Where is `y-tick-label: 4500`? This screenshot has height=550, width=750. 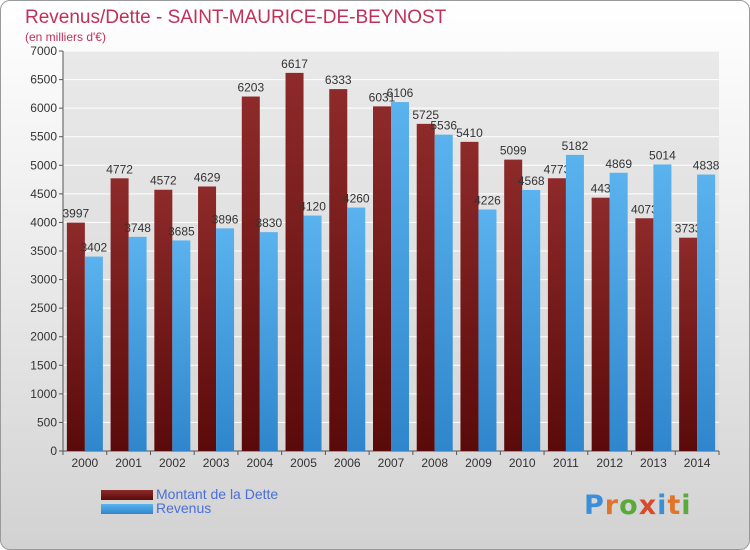 y-tick-label: 4500 is located at coordinates (43, 194).